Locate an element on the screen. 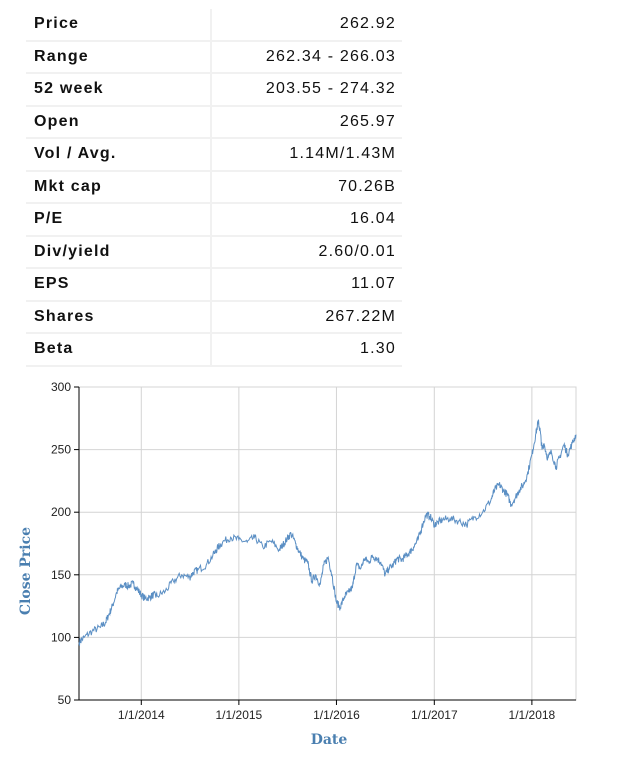 The image size is (622, 764). x-axis-title: Date is located at coordinates (329, 740).